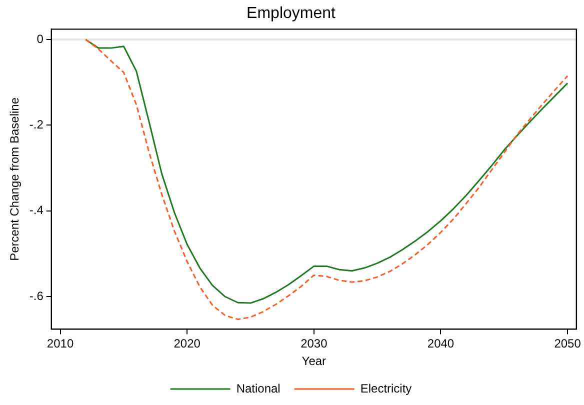  Describe the element at coordinates (36, 210) in the screenshot. I see `y-tick-label: -.4` at that location.